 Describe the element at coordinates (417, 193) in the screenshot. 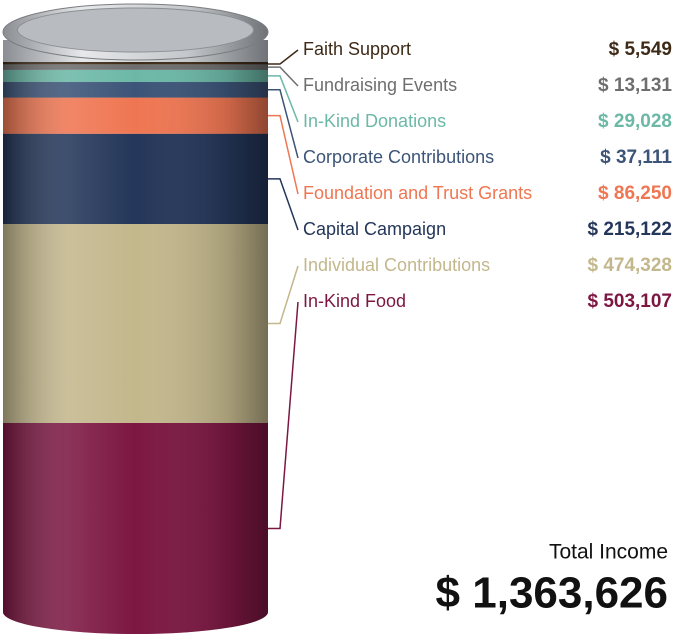

I see `legend-label: Foundation and Trust Grants` at that location.